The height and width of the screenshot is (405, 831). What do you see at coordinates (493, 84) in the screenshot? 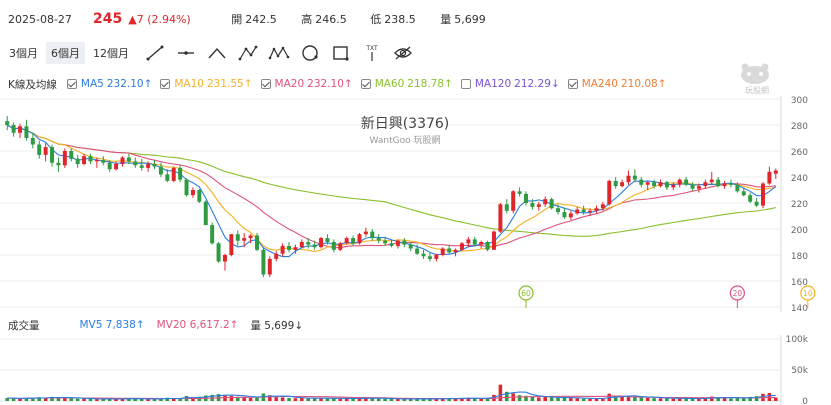
I see `ma120-name: MA120` at bounding box center [493, 84].